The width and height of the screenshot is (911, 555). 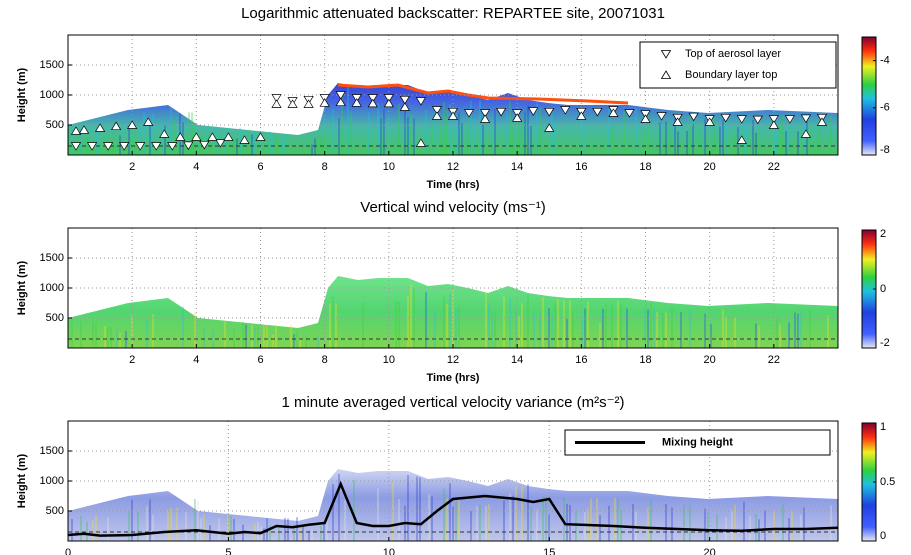 I want to click on legend-label: Top of aerosol layer, so click(x=733, y=54).